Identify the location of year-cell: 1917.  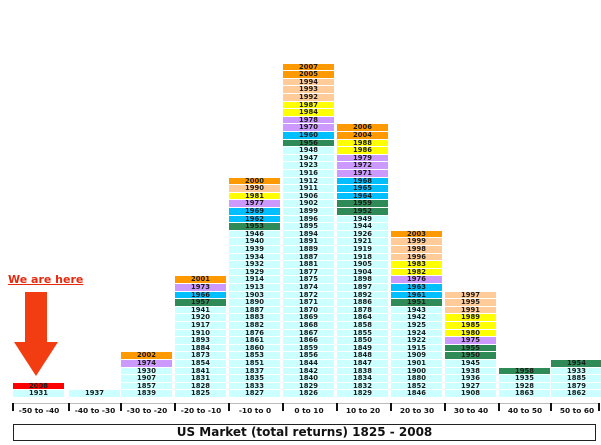
(200, 325).